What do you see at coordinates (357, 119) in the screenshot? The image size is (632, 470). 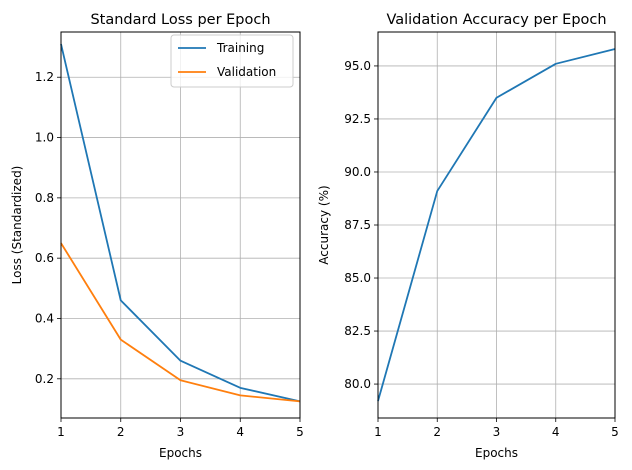 I see `accuracy-y-tick-label: 92.5` at bounding box center [357, 119].